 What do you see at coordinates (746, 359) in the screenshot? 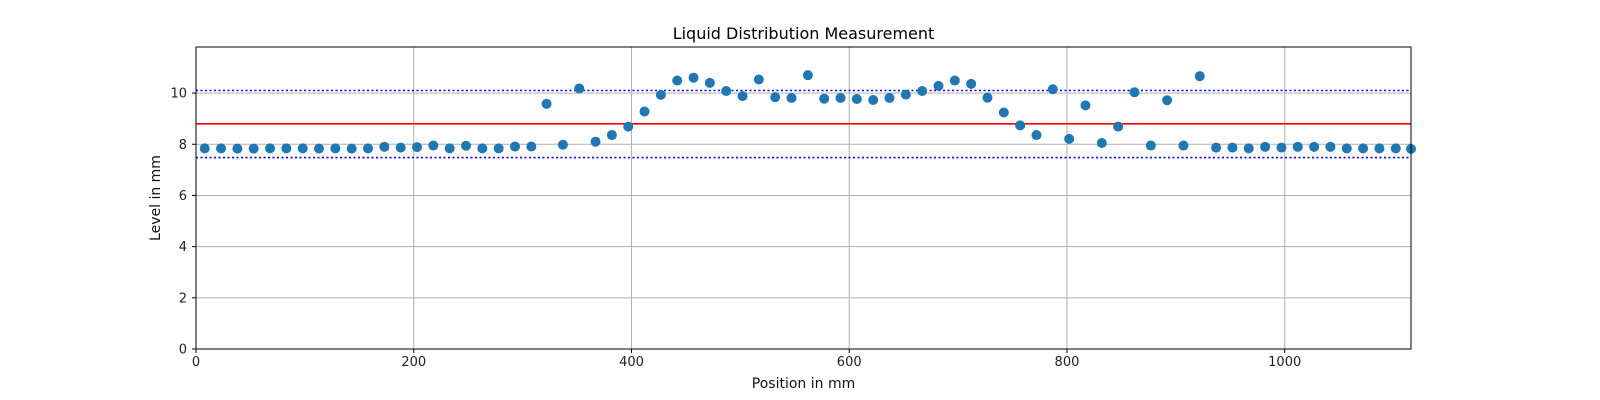
I see `x-axis-ticks: 0 200 400 600 800 1000` at bounding box center [746, 359].